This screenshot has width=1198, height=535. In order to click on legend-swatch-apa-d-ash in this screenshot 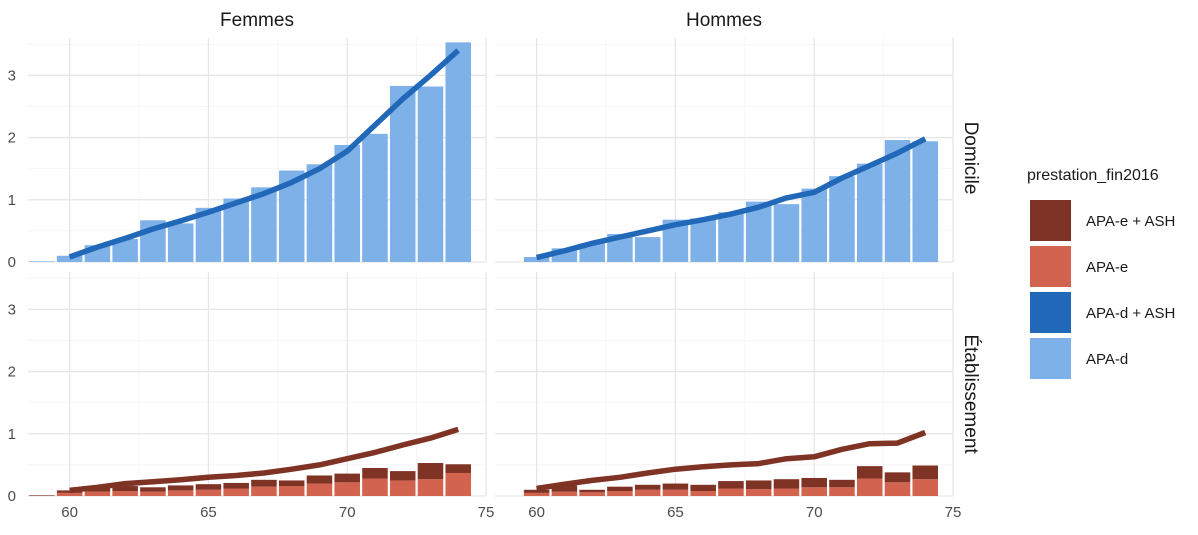, I will do `click(1050, 312)`.